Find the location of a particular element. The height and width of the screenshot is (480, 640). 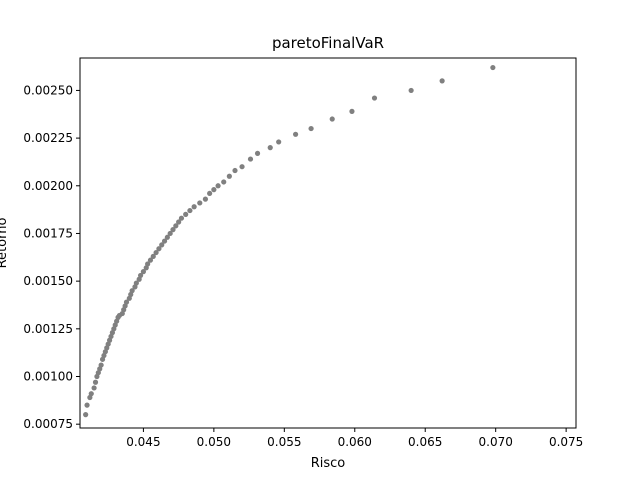

y-axis-label: Retorno is located at coordinates (5, 243).